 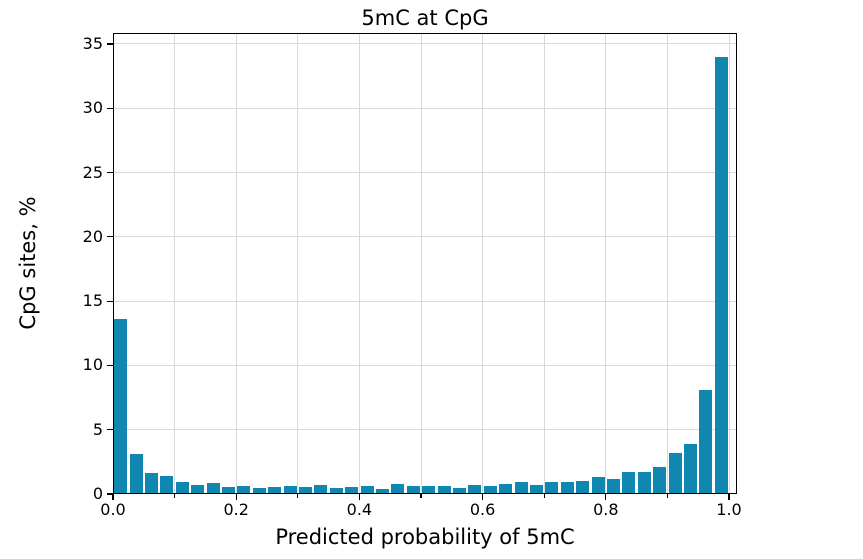 What do you see at coordinates (92, 301) in the screenshot?
I see `y-tick-label: 15` at bounding box center [92, 301].